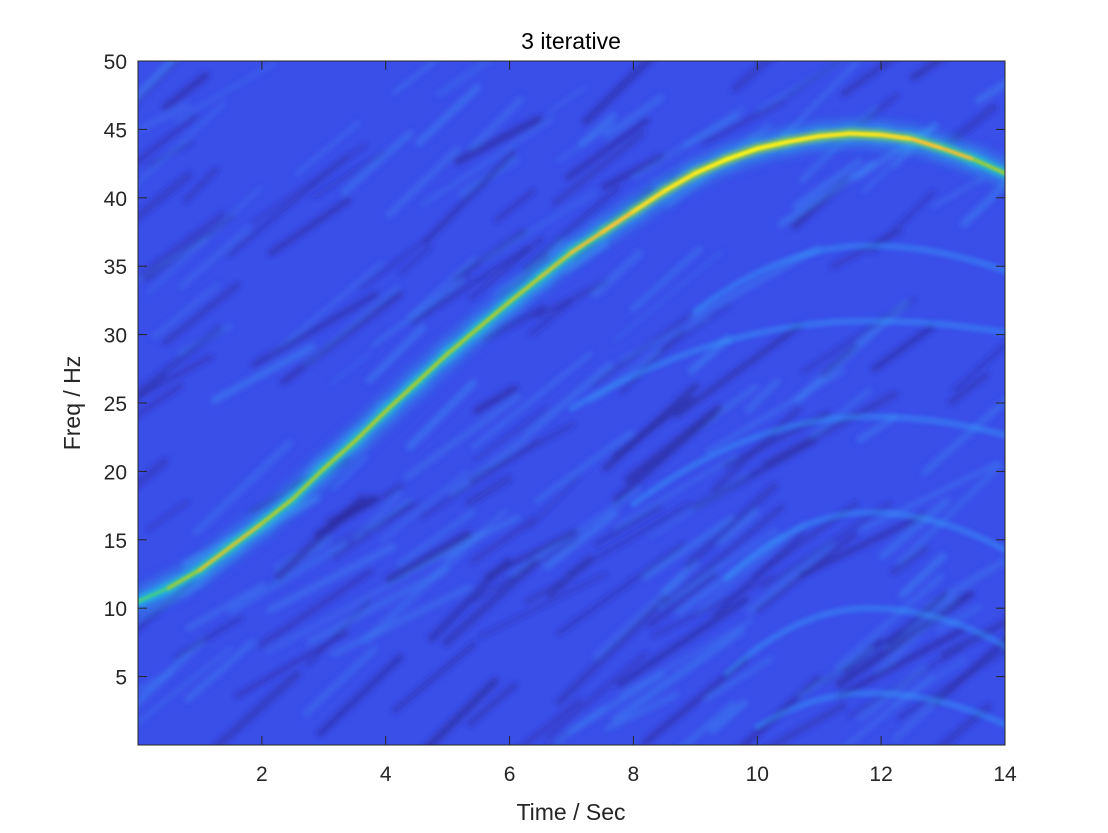 The height and width of the screenshot is (833, 1108). What do you see at coordinates (757, 774) in the screenshot?
I see `x-tick-label: 10` at bounding box center [757, 774].